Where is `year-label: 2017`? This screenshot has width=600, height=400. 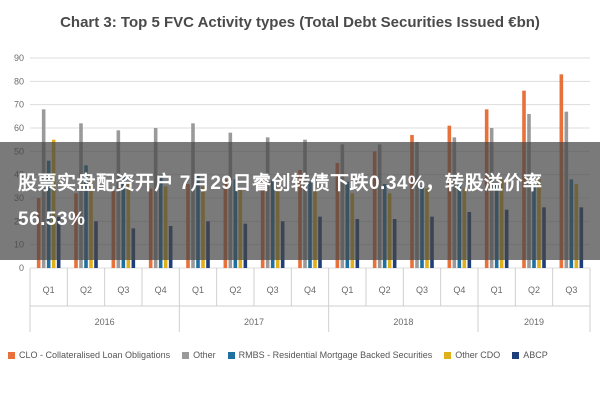
year-label: 2017 is located at coordinates (254, 322).